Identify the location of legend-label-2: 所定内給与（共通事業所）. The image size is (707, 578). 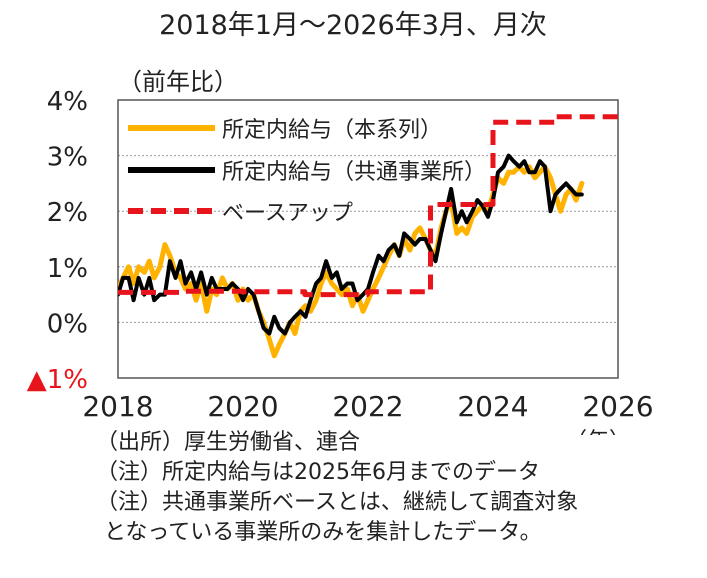
(354, 172).